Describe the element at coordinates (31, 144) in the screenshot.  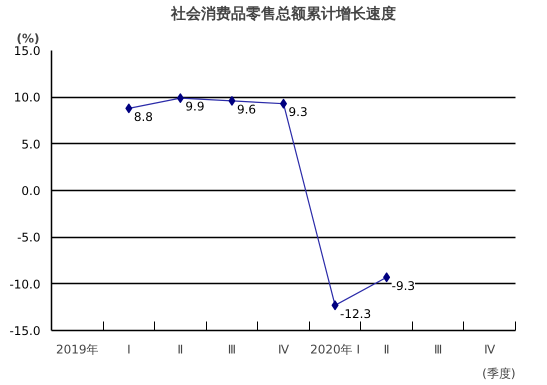
I see `y-tick-label: 5.0` at that location.